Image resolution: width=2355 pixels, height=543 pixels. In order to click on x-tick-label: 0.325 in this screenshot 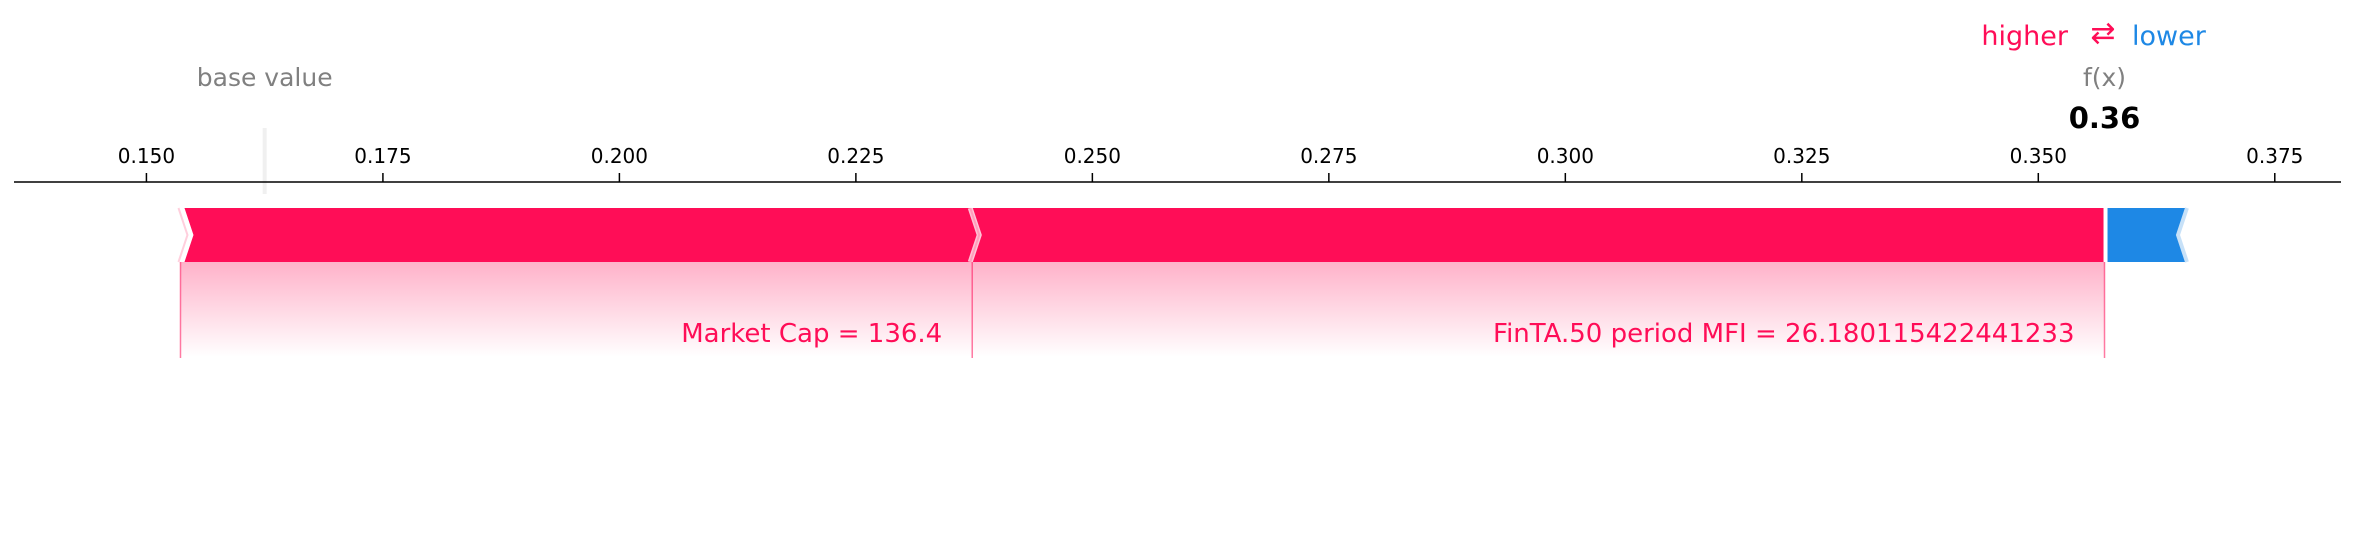, I will do `click(1801, 156)`.